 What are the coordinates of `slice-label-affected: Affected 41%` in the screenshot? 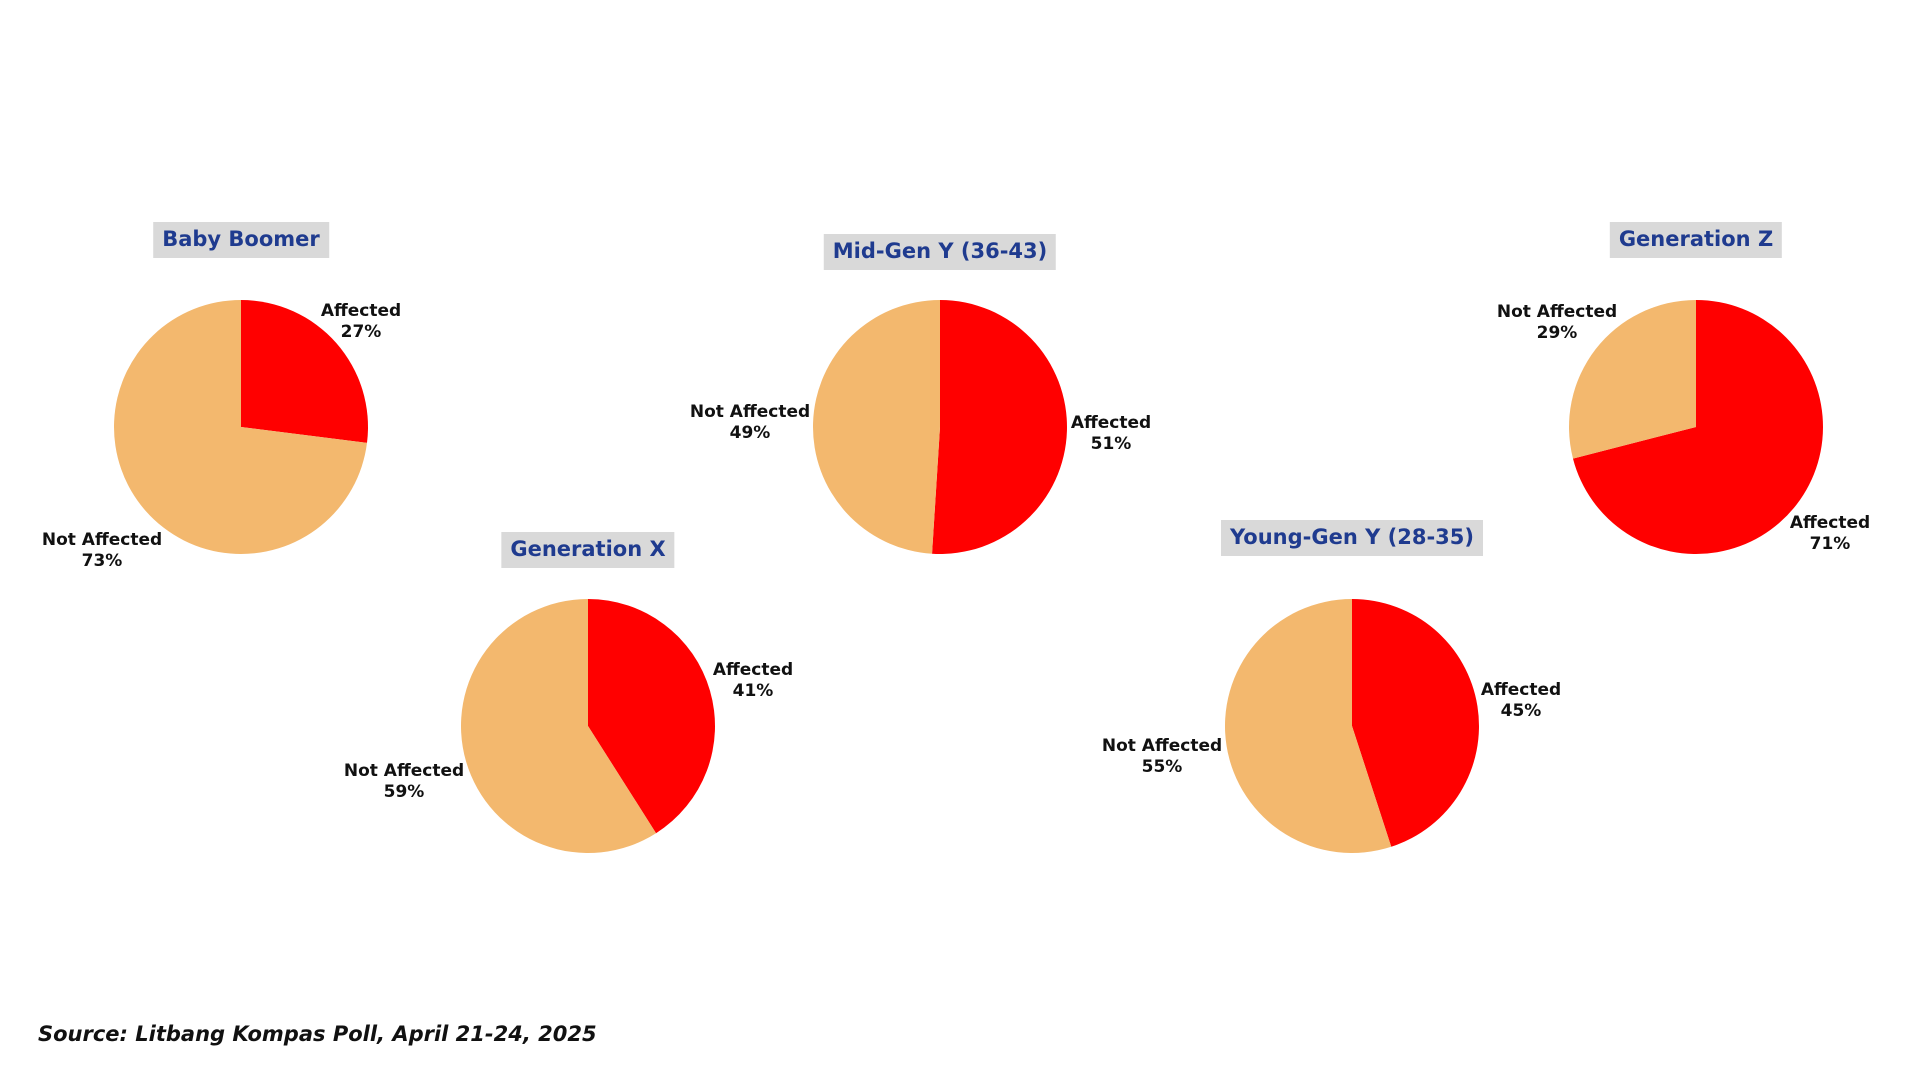 It's located at (753, 681).